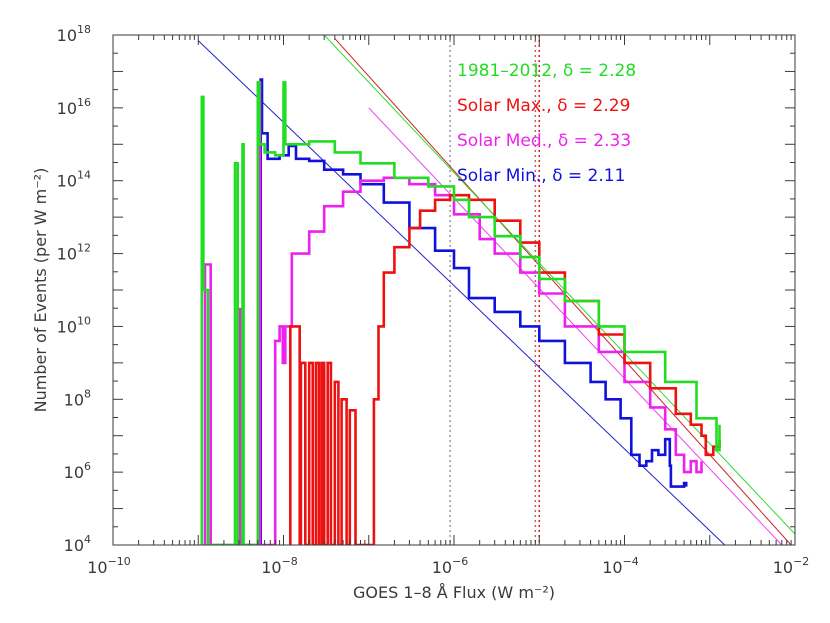 This screenshot has width=830, height=623. What do you see at coordinates (791, 566) in the screenshot?
I see `x-tick-label: 10⁻²` at bounding box center [791, 566].